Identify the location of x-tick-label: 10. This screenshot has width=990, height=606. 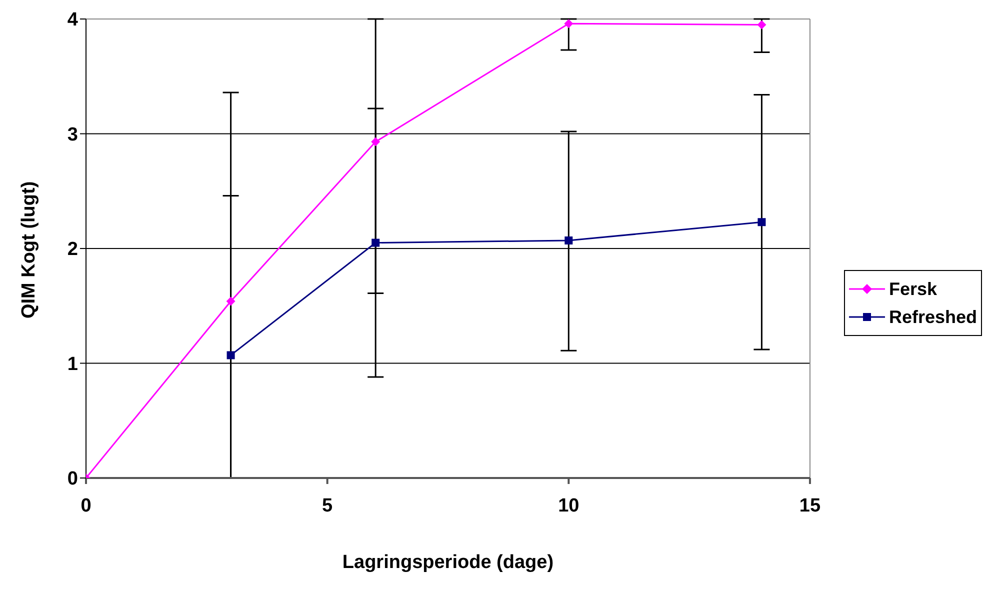
(569, 505).